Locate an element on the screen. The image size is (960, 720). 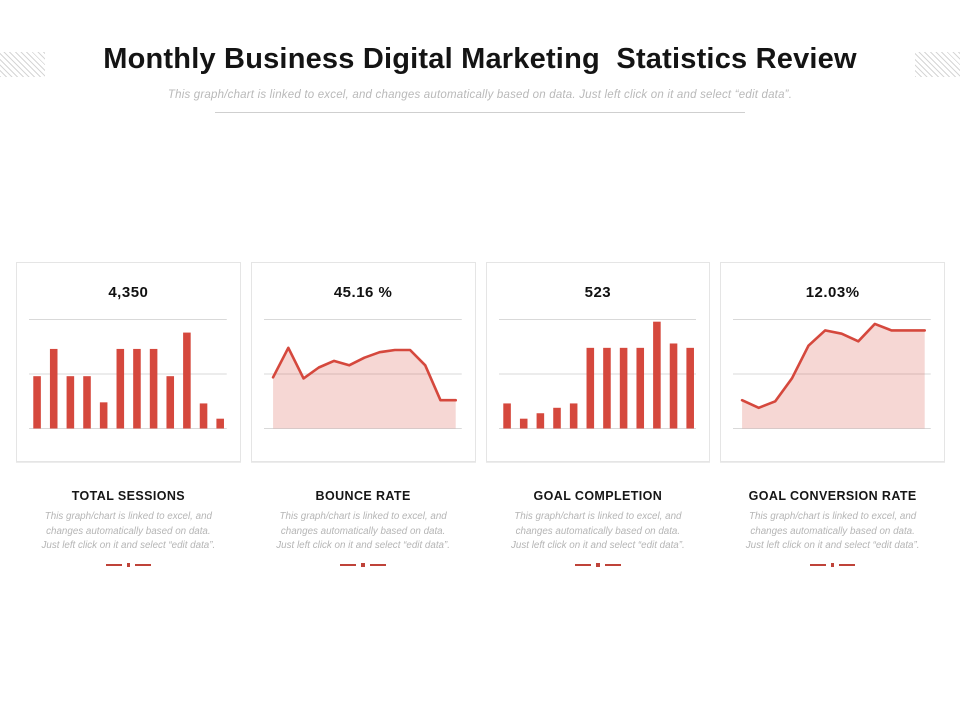
card-label: TOTAL SESSIONS is located at coordinates (128, 496).